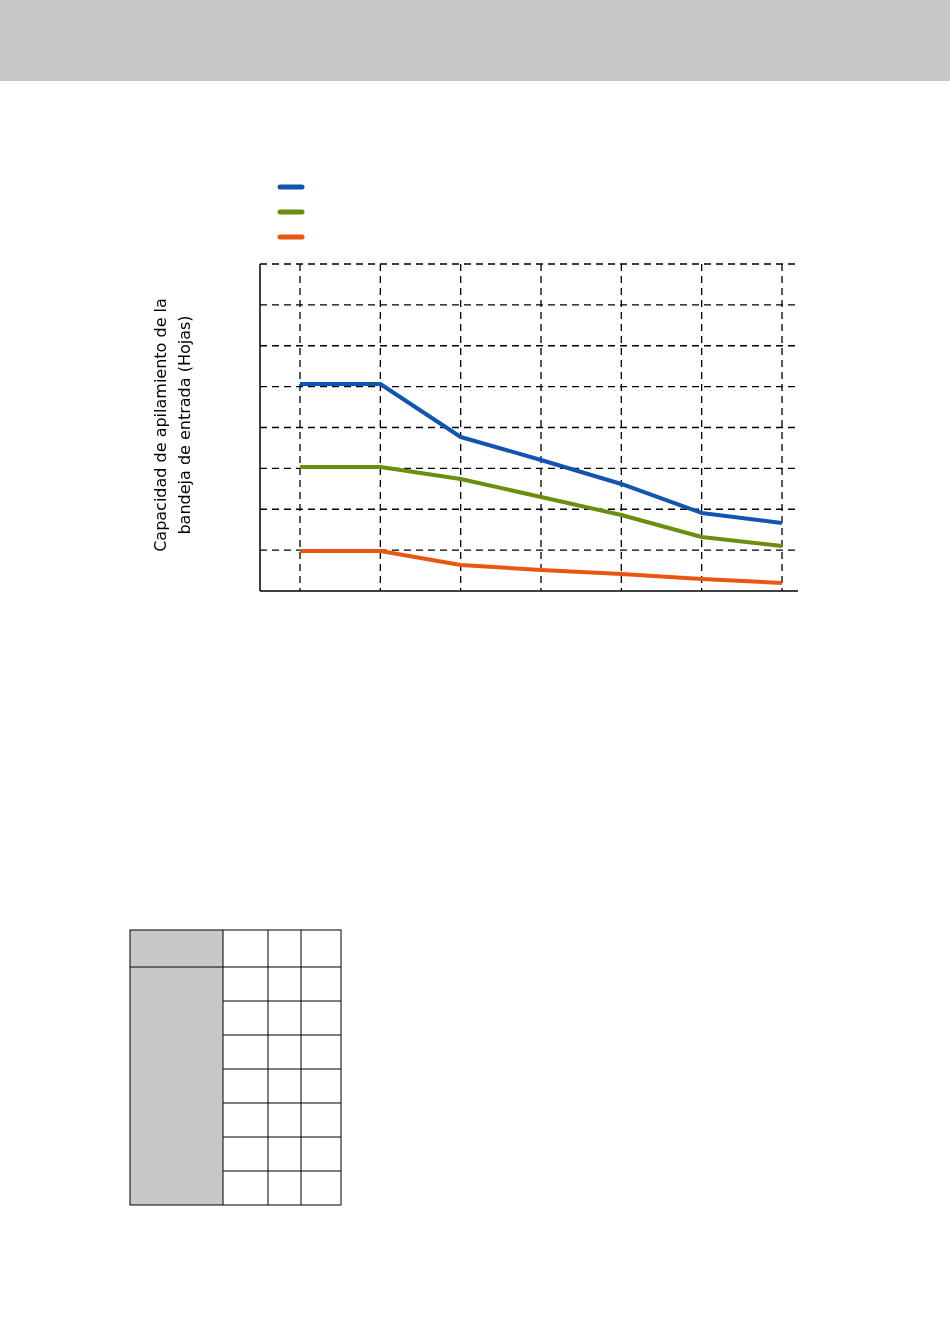 This screenshot has height=1344, width=950. Describe the element at coordinates (172, 425) in the screenshot. I see `y-axis-title: Capacidad de apilamiento de la bandeja de entrada (Hojas)` at that location.